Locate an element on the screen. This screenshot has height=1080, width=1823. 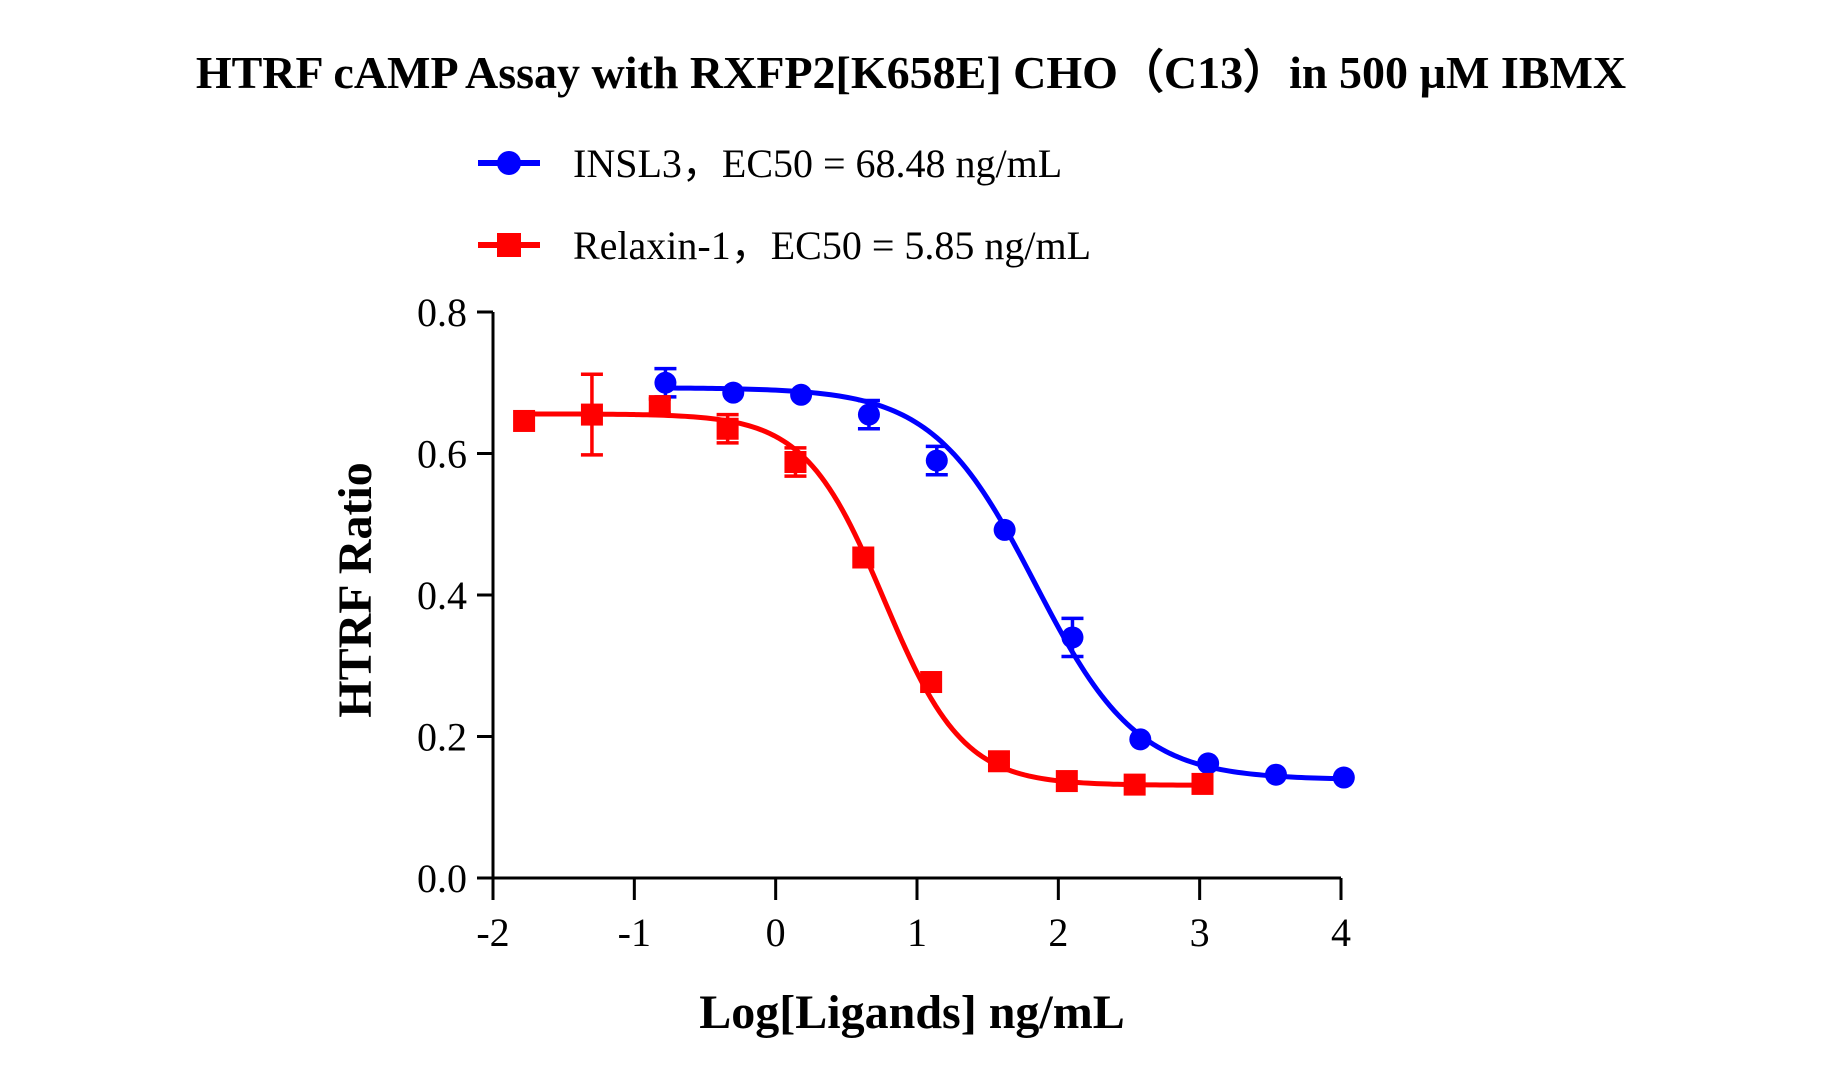
x-tick-label: 3 is located at coordinates (1200, 932).